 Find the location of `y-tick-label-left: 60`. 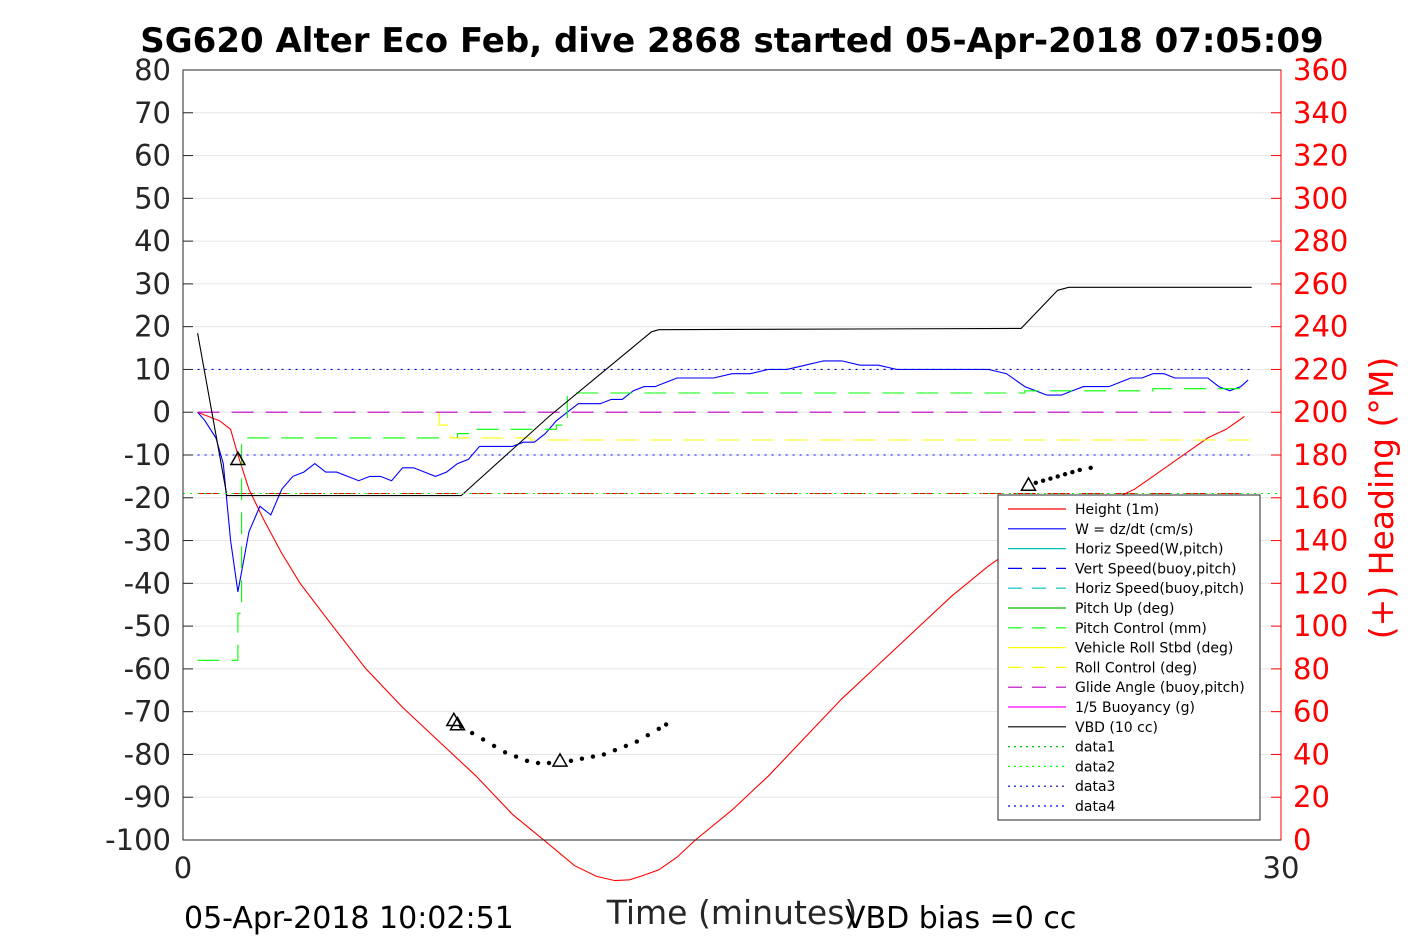

y-tick-label-left: 60 is located at coordinates (152, 156).